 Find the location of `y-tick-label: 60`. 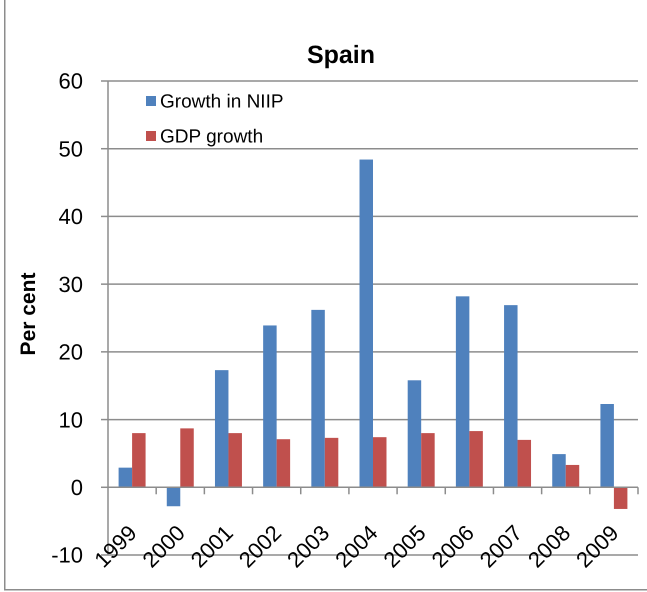

y-tick-label: 60 is located at coordinates (70, 81).